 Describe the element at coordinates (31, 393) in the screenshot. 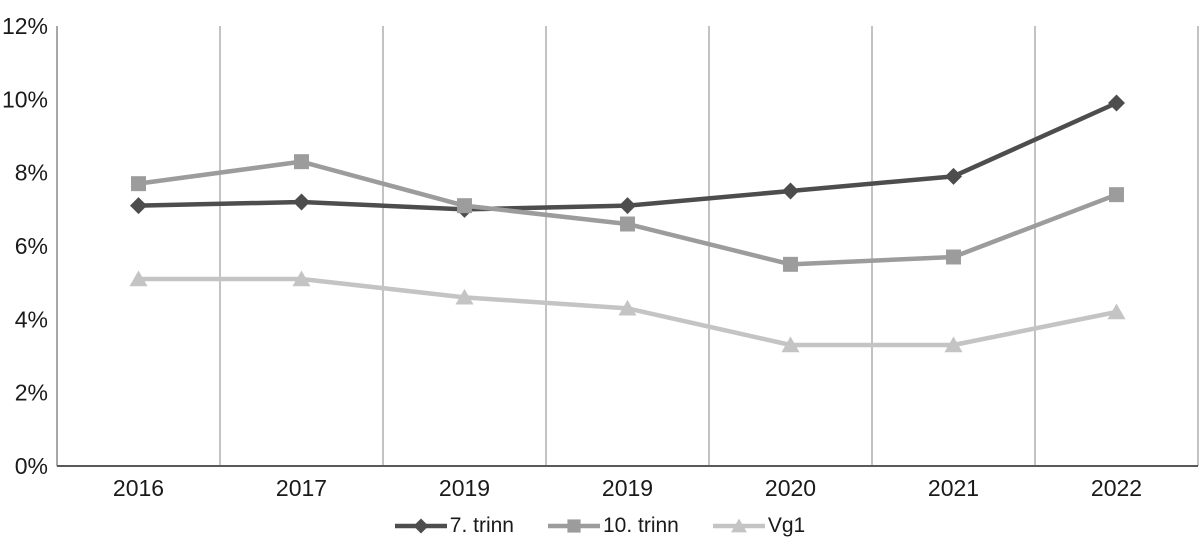

I see `y-axis-tick-label: 2%` at that location.